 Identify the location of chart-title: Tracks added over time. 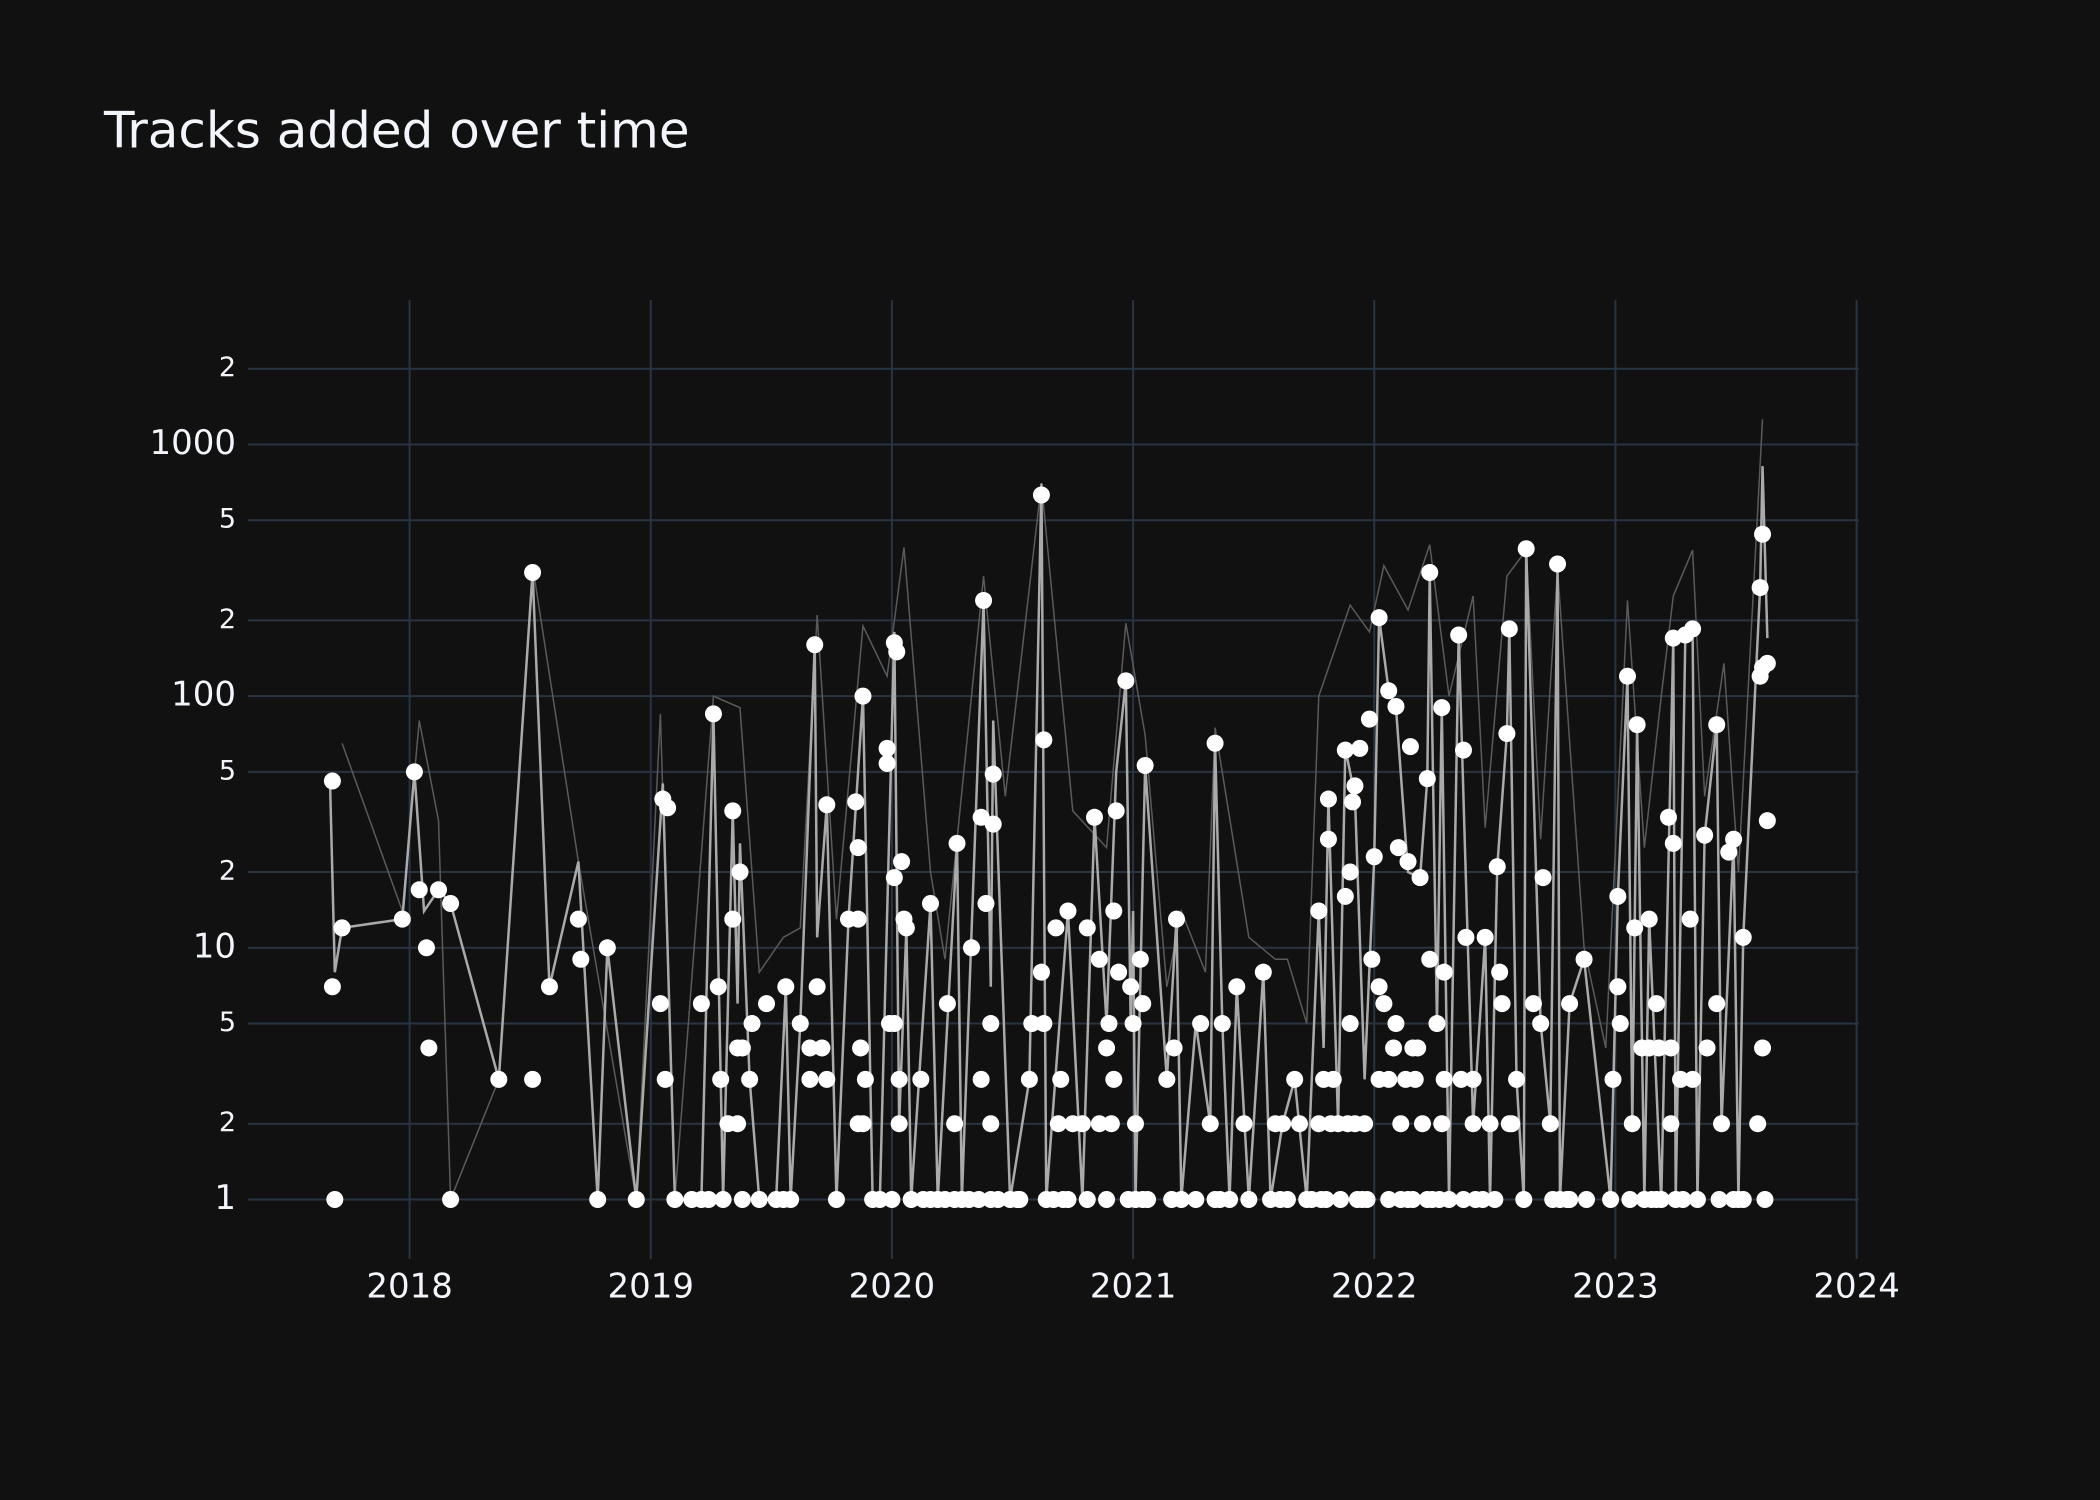
(396, 131).